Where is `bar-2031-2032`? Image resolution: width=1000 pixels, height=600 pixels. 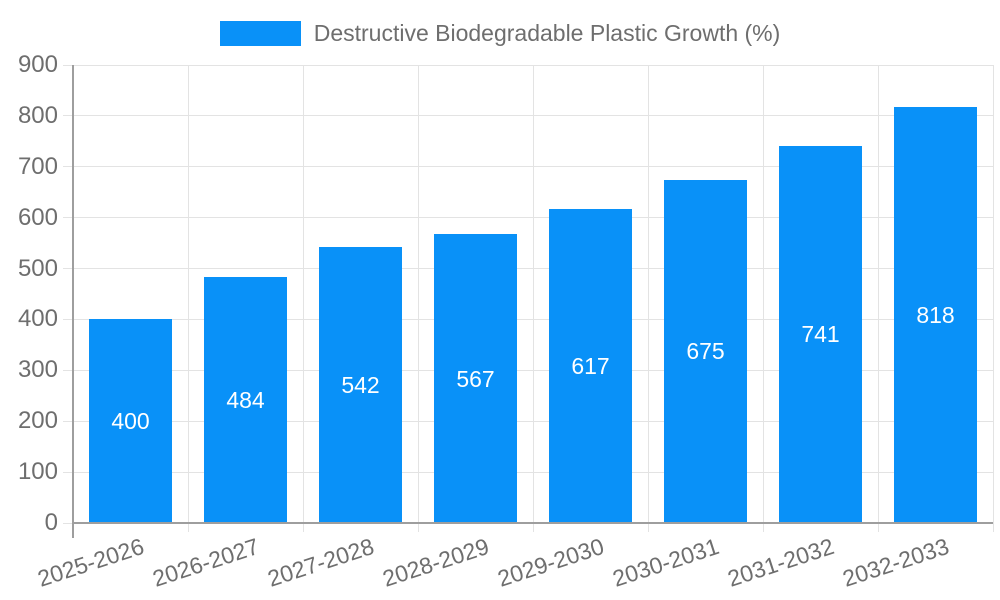
bar-2031-2032 is located at coordinates (820, 334).